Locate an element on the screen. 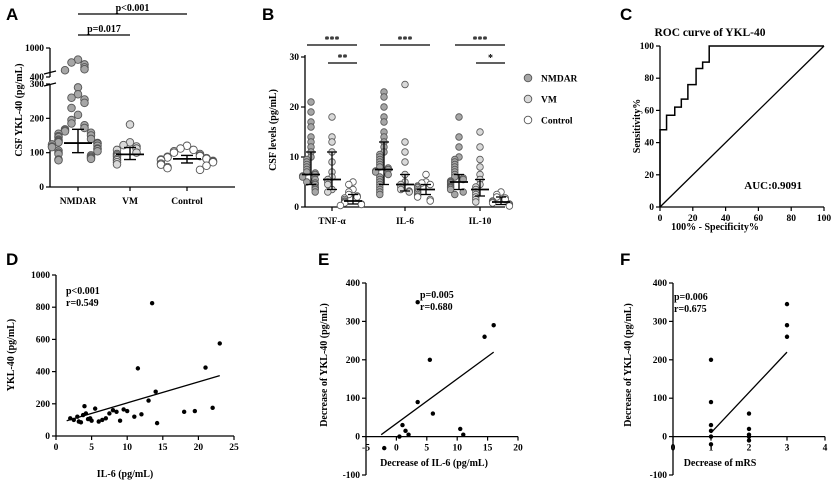  b-significance-label: ** is located at coordinates (343, 58).